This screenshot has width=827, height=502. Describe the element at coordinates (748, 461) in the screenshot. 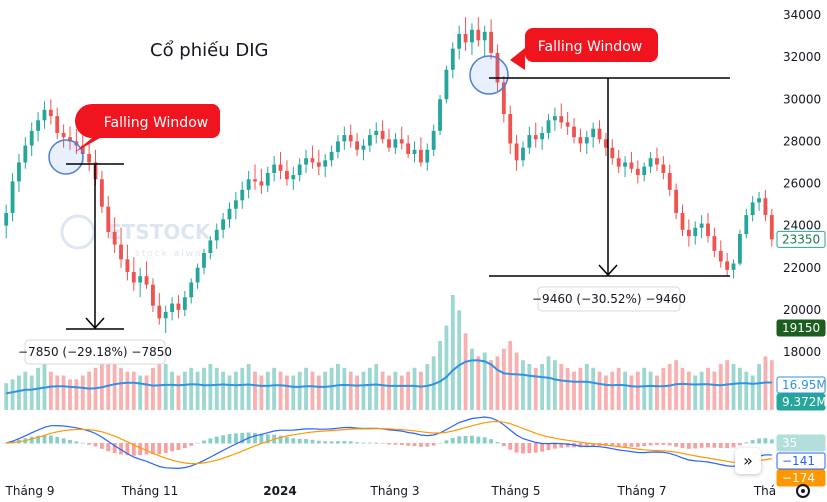

I see `scroll-right-button: »` at that location.